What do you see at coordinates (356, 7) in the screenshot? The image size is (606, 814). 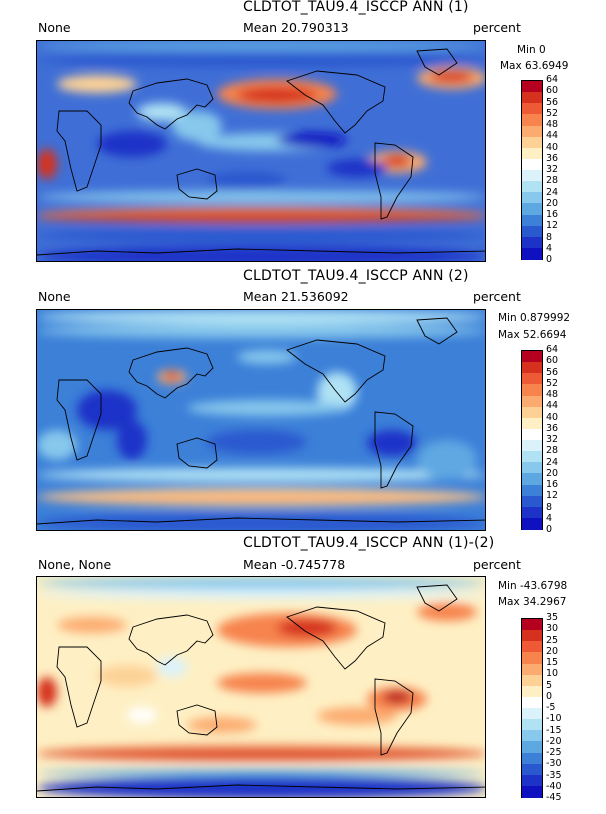 I see `panel-title: CLDTOT_TAU9.4_ISCCP ANN (1)` at bounding box center [356, 7].